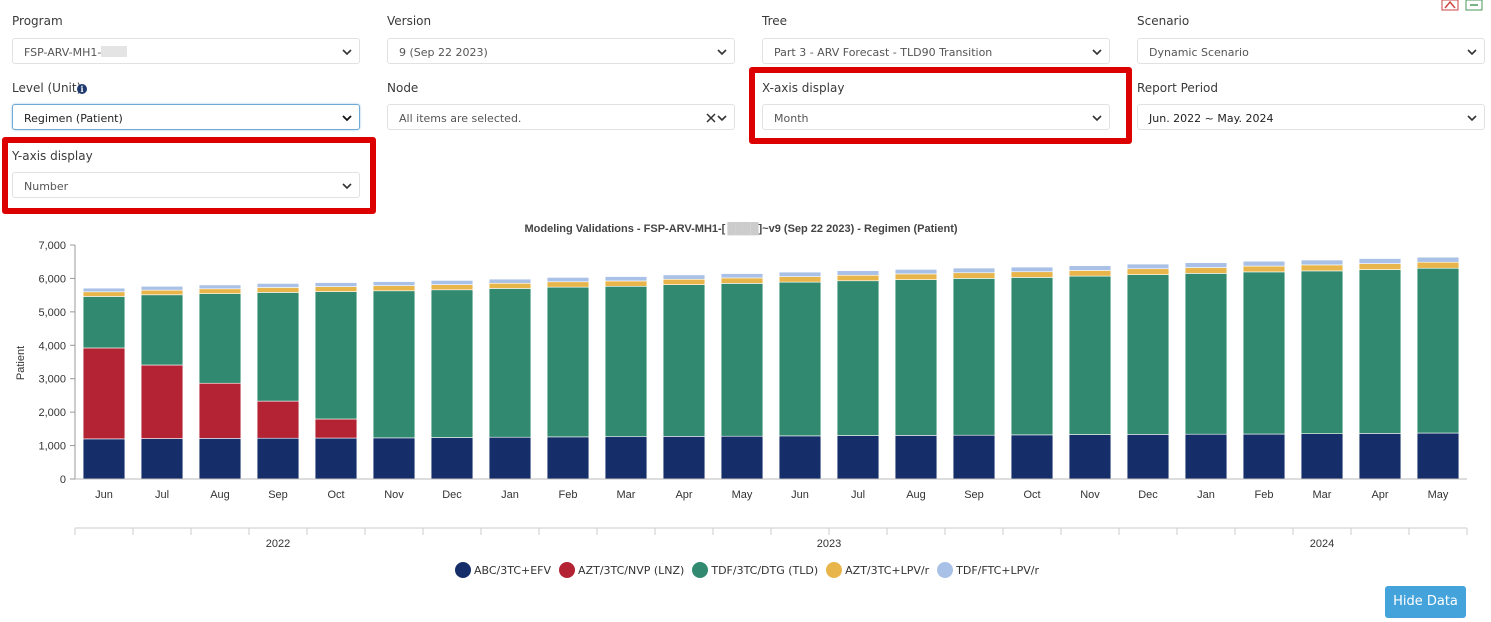  Describe the element at coordinates (82, 89) in the screenshot. I see `info-icon: i` at that location.